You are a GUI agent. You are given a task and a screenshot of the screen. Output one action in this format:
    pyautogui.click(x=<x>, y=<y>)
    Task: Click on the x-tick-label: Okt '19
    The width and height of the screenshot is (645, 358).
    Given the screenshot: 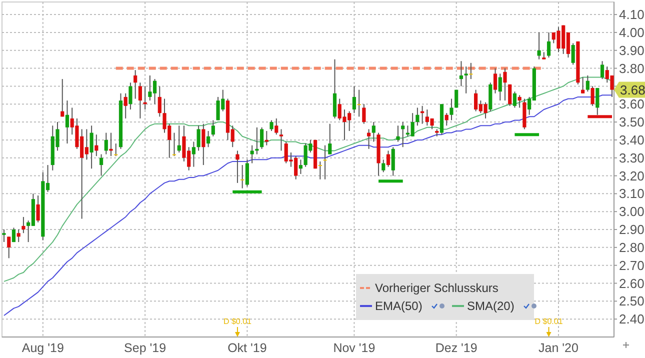 What is the action you would take?
    pyautogui.click(x=247, y=348)
    